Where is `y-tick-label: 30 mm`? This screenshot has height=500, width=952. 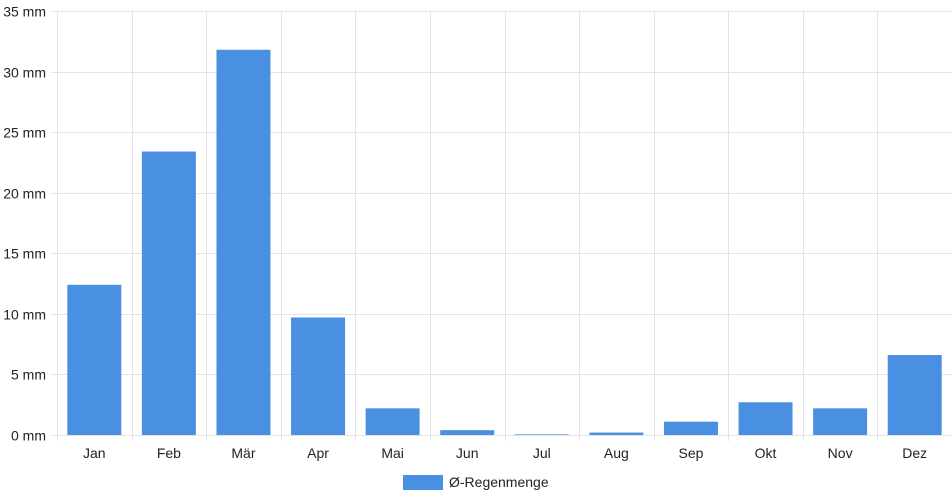 y-tick-label: 30 mm is located at coordinates (24, 73).